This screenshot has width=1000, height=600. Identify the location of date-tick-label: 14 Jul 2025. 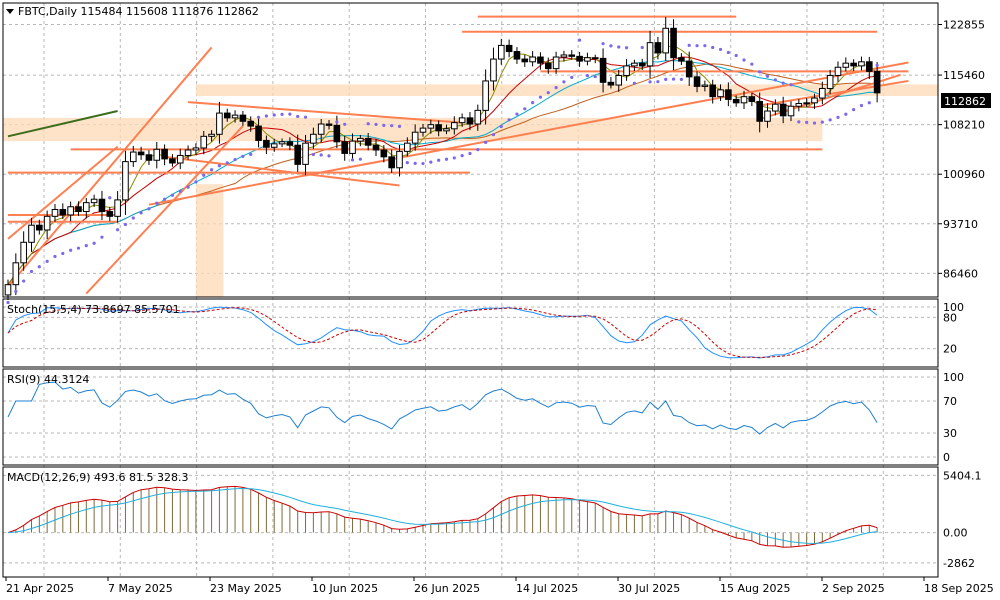
(547, 588).